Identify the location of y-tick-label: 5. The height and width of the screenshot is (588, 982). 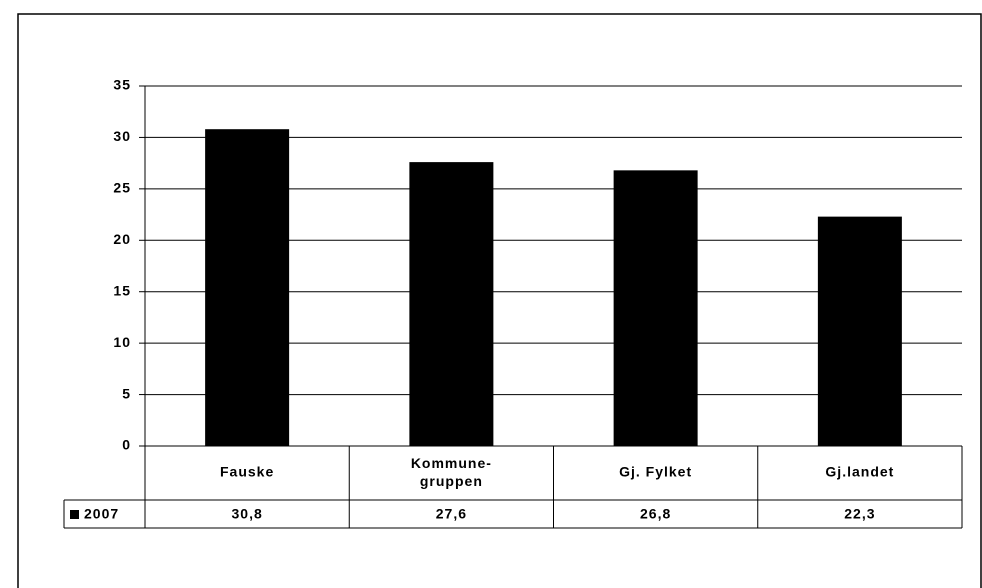
(126, 393).